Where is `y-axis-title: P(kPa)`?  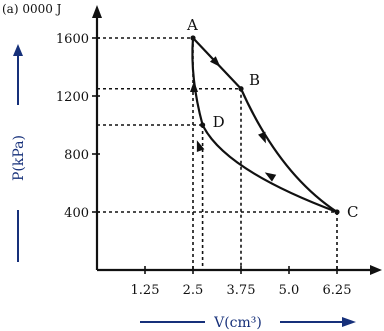 y-axis-title: P(kPa) is located at coordinates (19, 158).